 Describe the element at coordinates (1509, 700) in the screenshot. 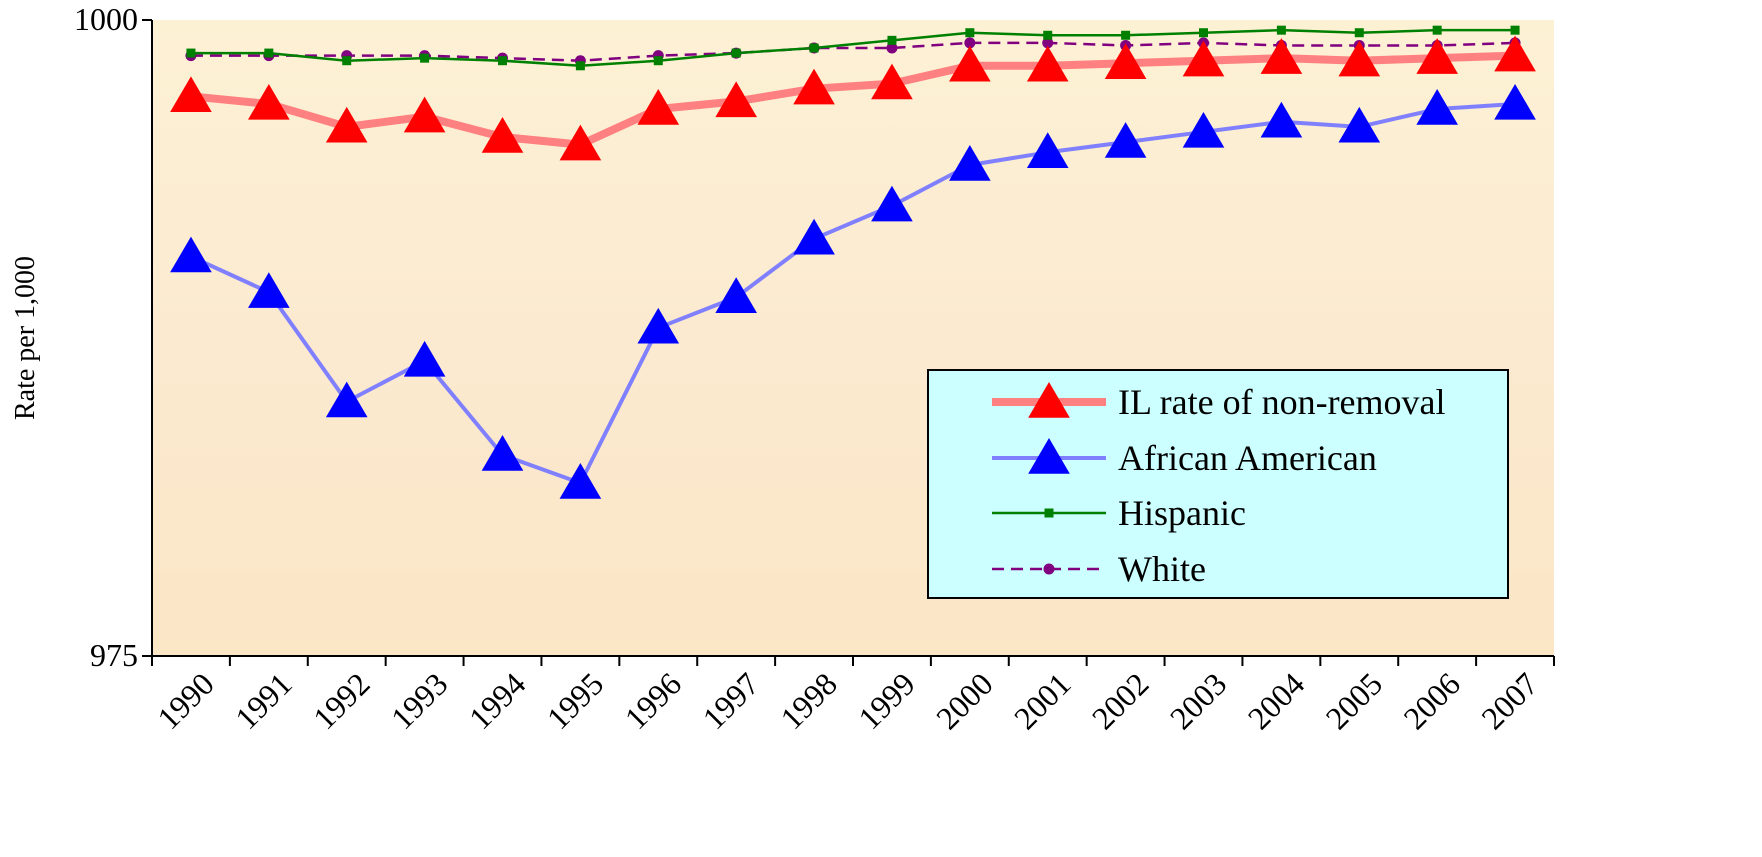

I see `x-tick-label: 2007` at that location.